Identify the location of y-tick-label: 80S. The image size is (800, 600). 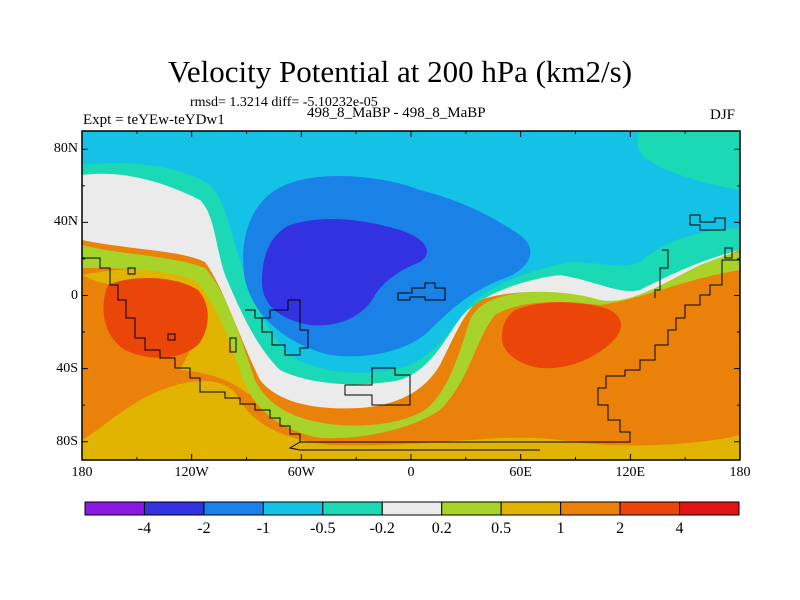
(67, 441).